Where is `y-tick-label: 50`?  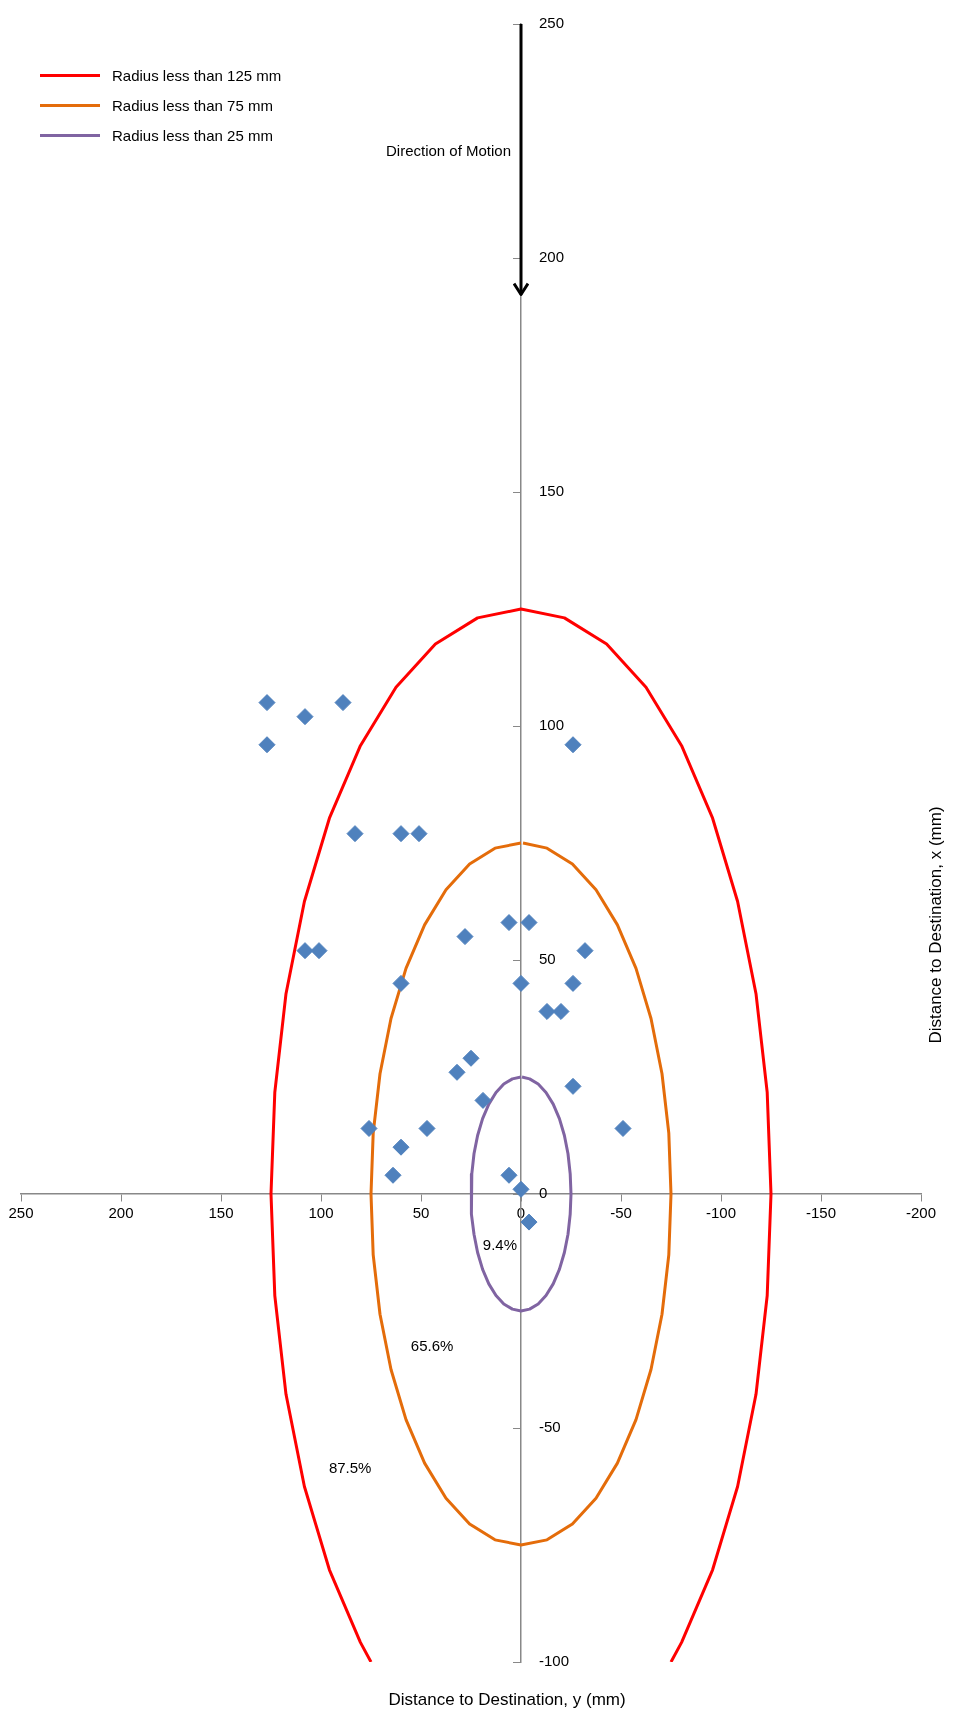 y-tick-label: 50 is located at coordinates (547, 959).